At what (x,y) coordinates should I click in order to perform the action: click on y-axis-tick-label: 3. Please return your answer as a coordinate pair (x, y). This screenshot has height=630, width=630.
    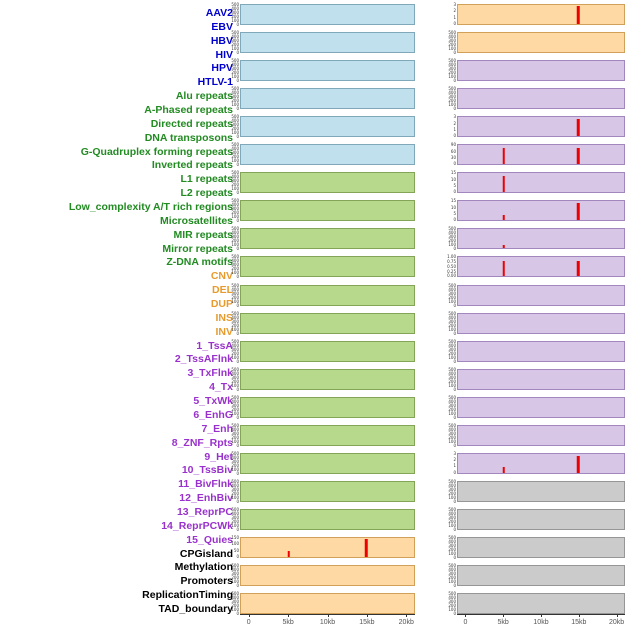
    Looking at the image, I should click on (454, 453).